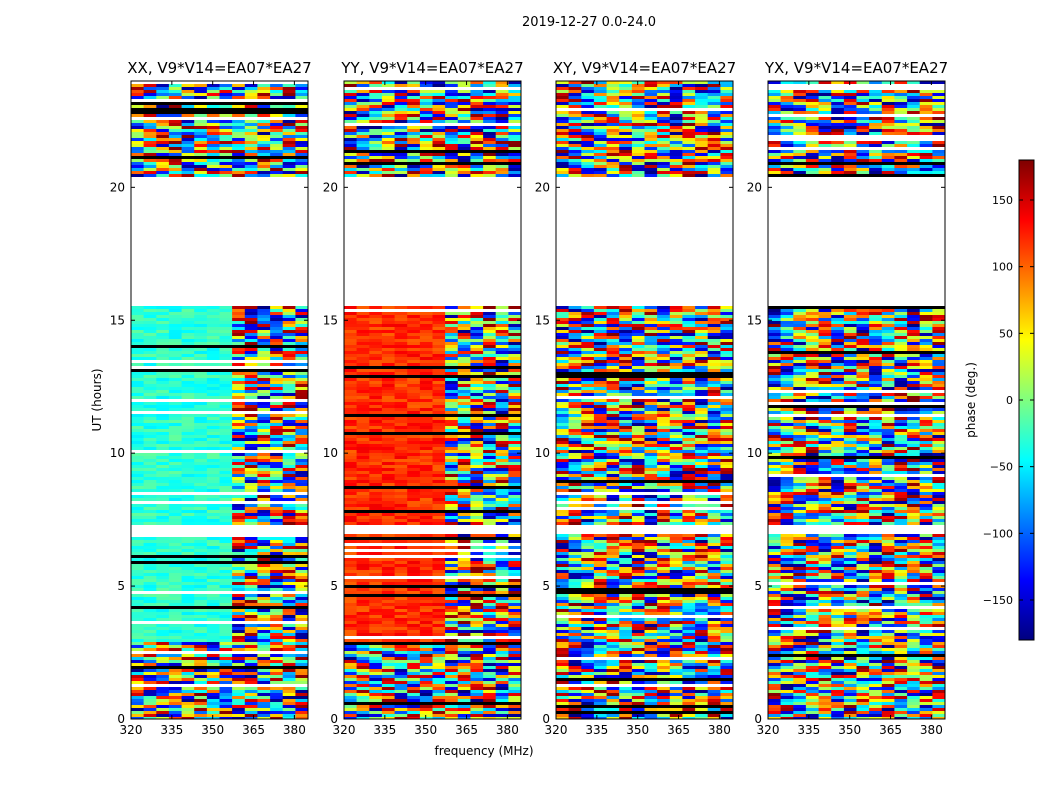  Describe the element at coordinates (483, 751) in the screenshot. I see `x-axis-label: frequency (MHz)` at that location.